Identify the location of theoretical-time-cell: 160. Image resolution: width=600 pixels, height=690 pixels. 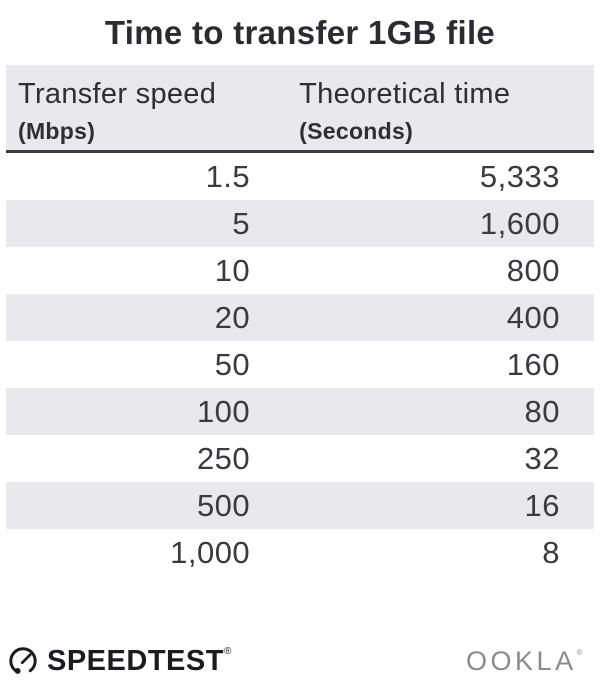
(533, 364).